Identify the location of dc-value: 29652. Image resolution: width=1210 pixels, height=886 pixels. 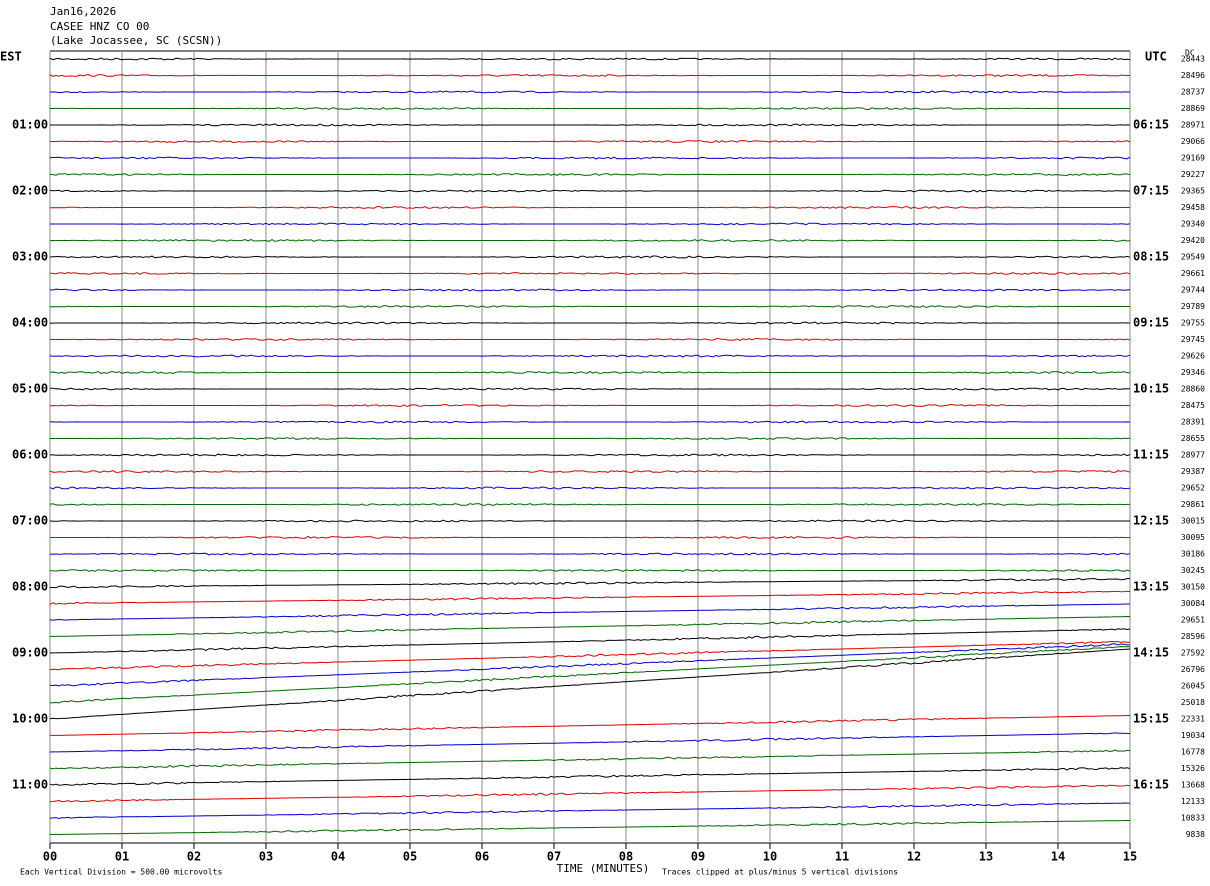
(1193, 488).